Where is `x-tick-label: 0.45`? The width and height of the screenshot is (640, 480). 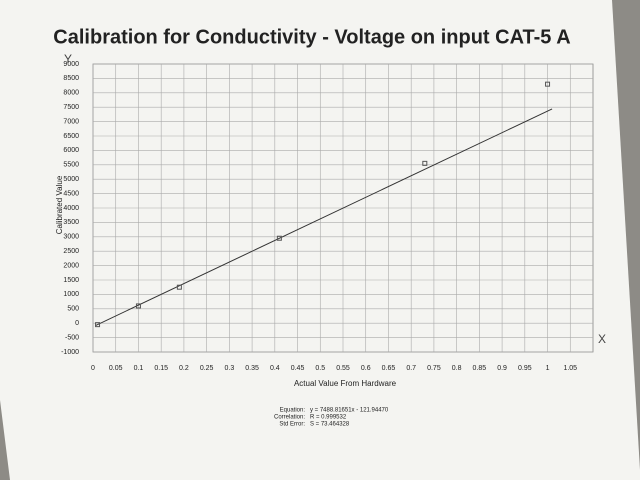
x-tick-label: 0.45 is located at coordinates (298, 368).